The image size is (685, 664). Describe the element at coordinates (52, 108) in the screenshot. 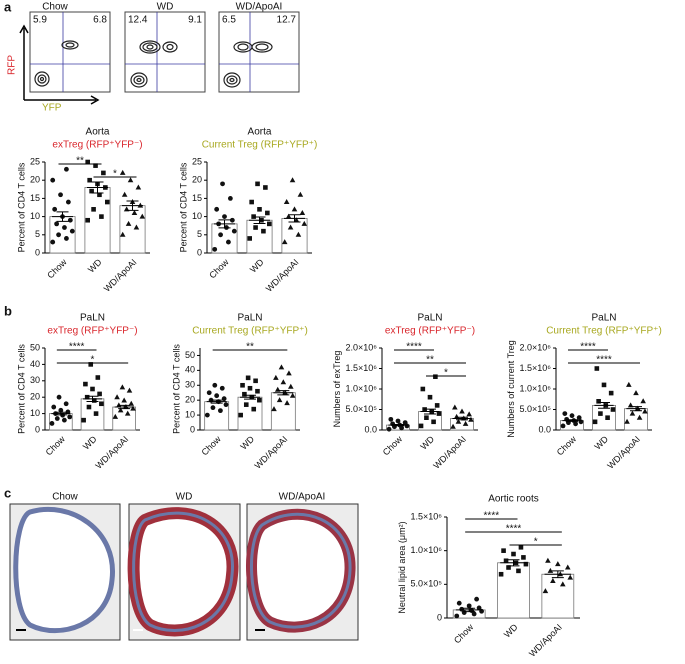

I see `flow-x-label: YFP` at that location.